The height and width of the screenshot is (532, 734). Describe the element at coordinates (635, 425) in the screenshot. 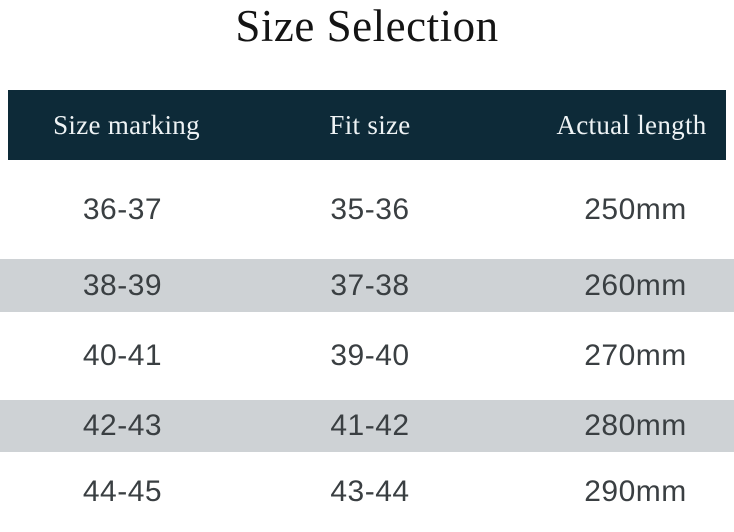

I see `actual-length-cell: 280mm` at that location.